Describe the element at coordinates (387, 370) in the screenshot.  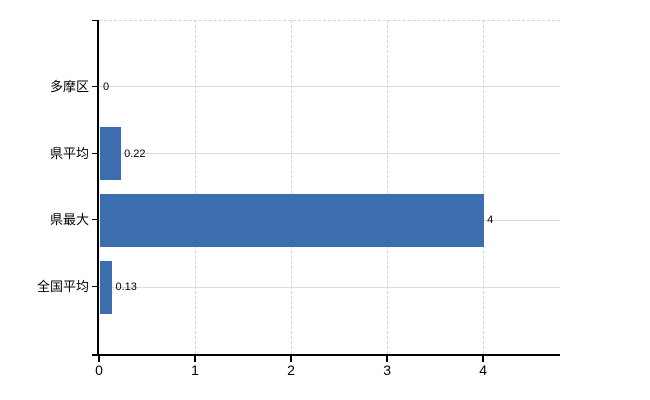
I see `x-tick-label: 3` at that location.